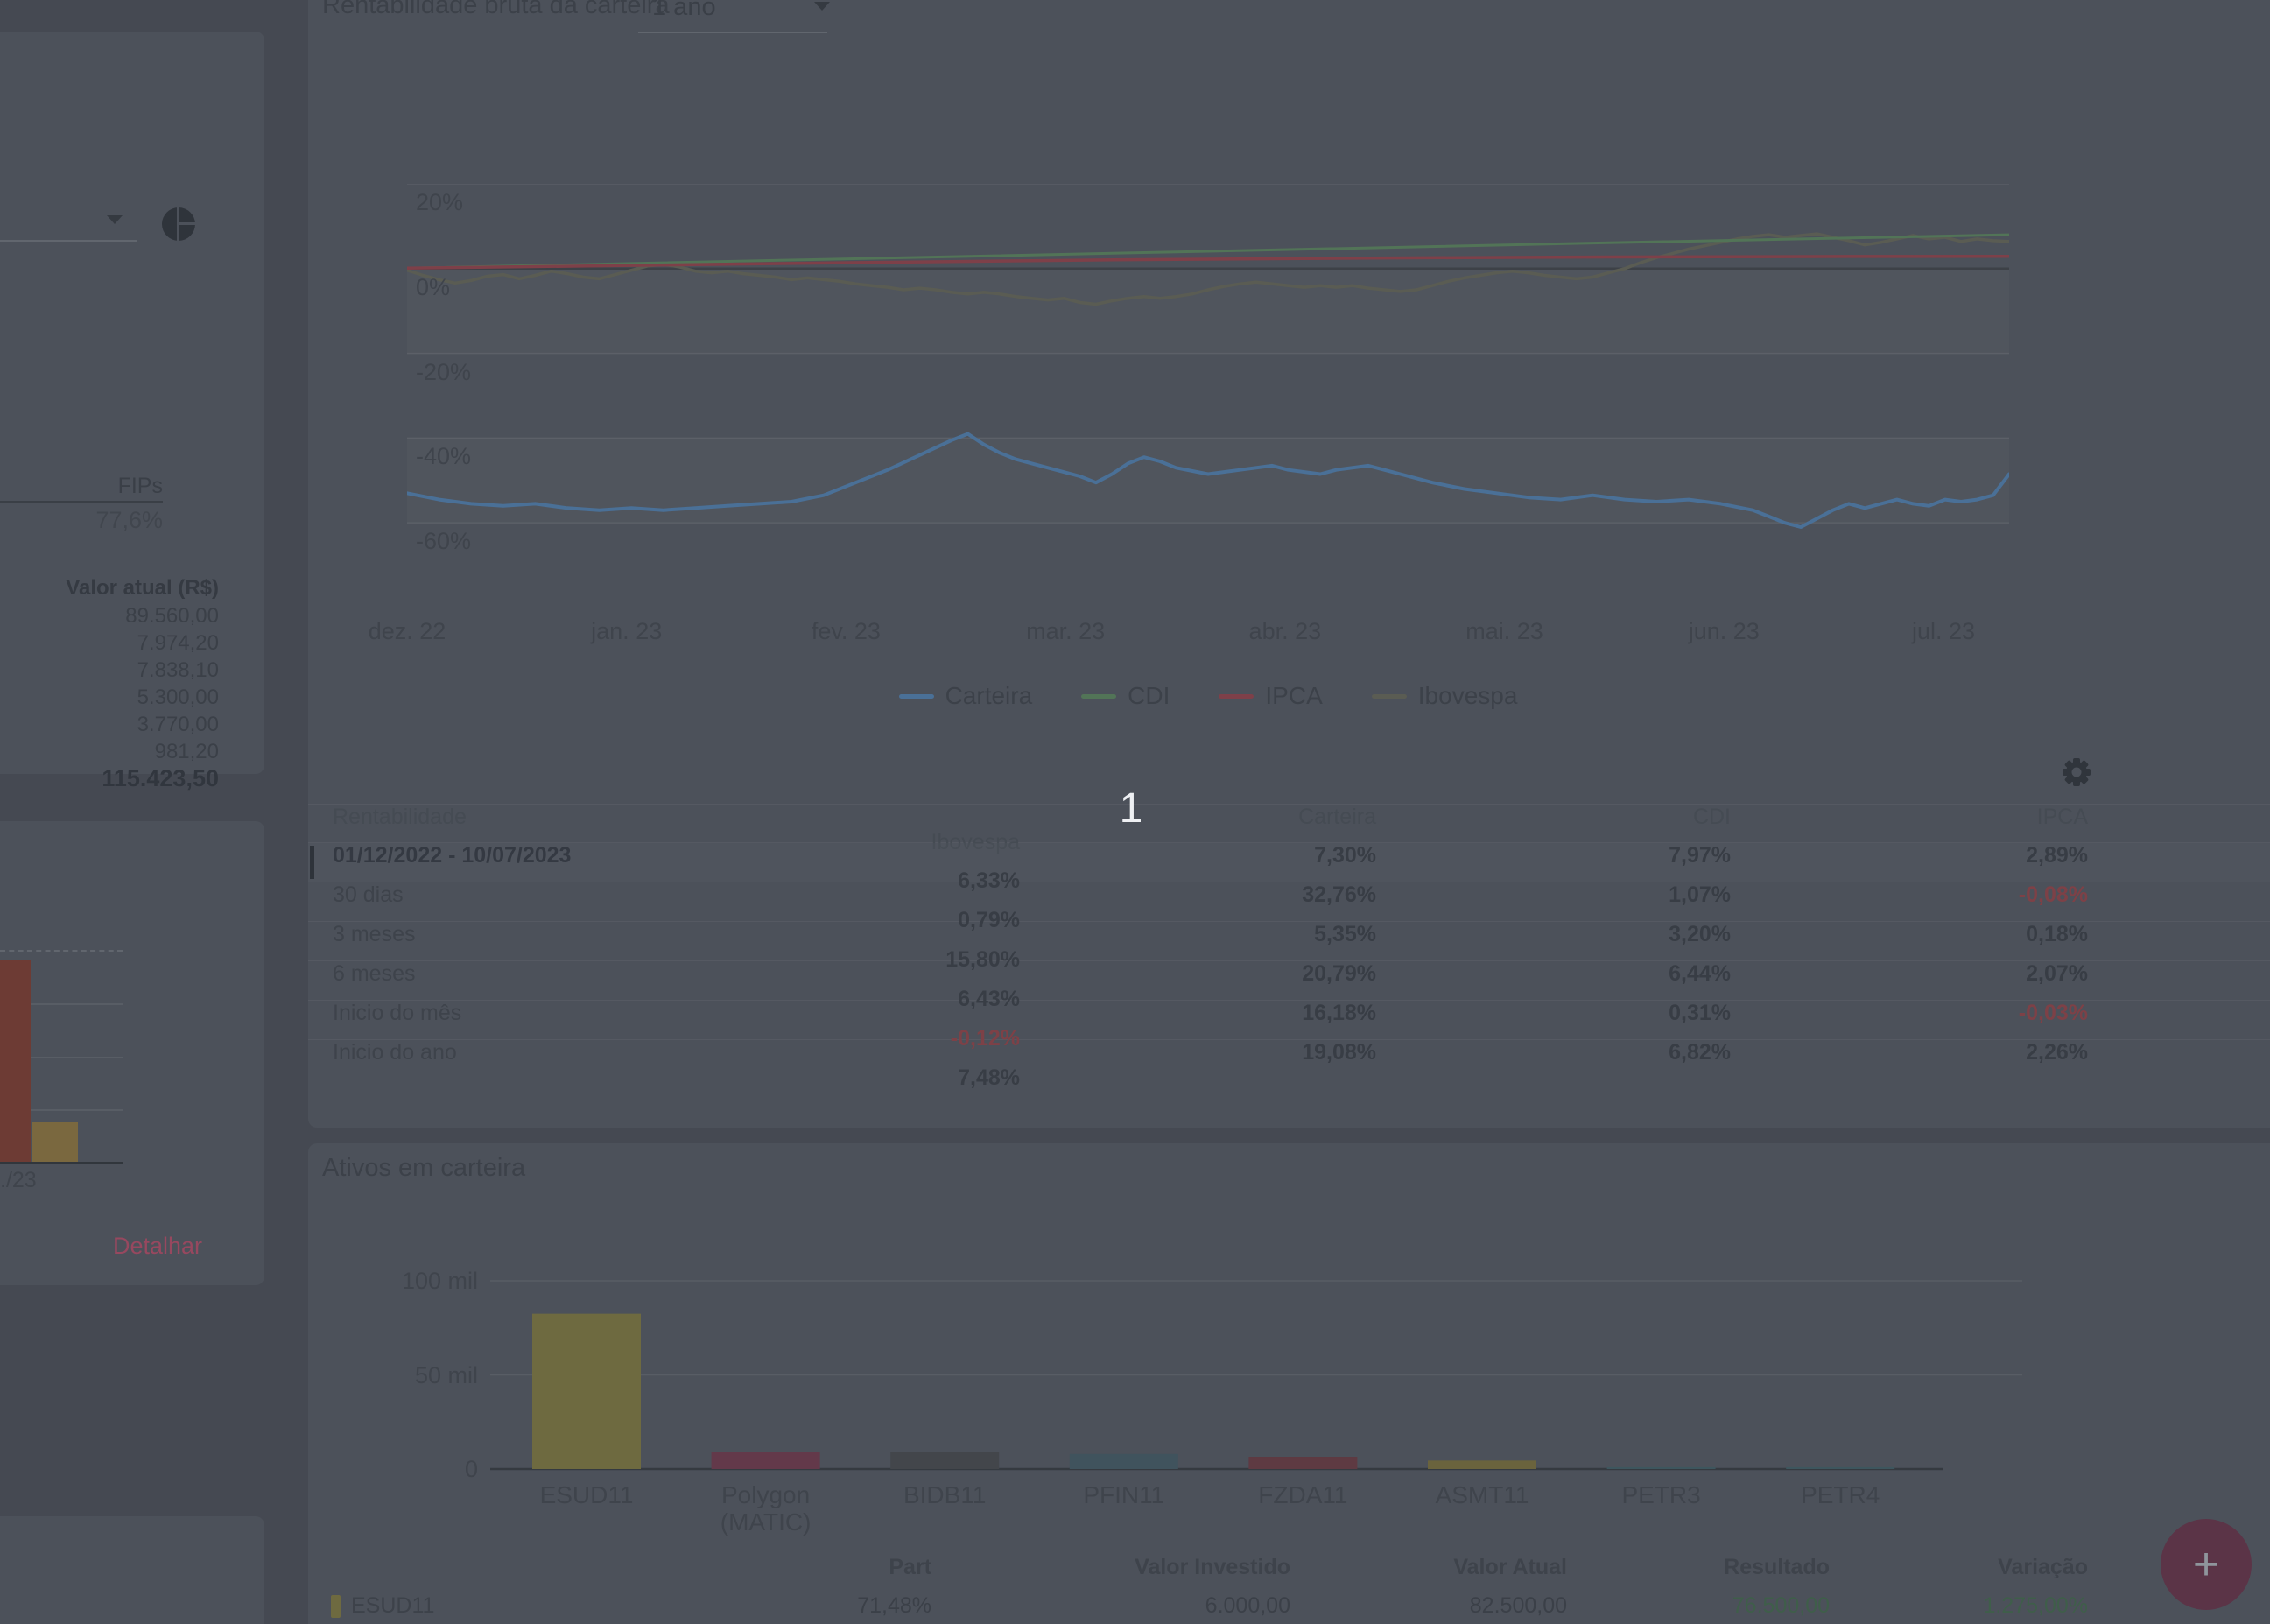  Describe the element at coordinates (1840, 1467) in the screenshot. I see `bar-petr4` at that location.